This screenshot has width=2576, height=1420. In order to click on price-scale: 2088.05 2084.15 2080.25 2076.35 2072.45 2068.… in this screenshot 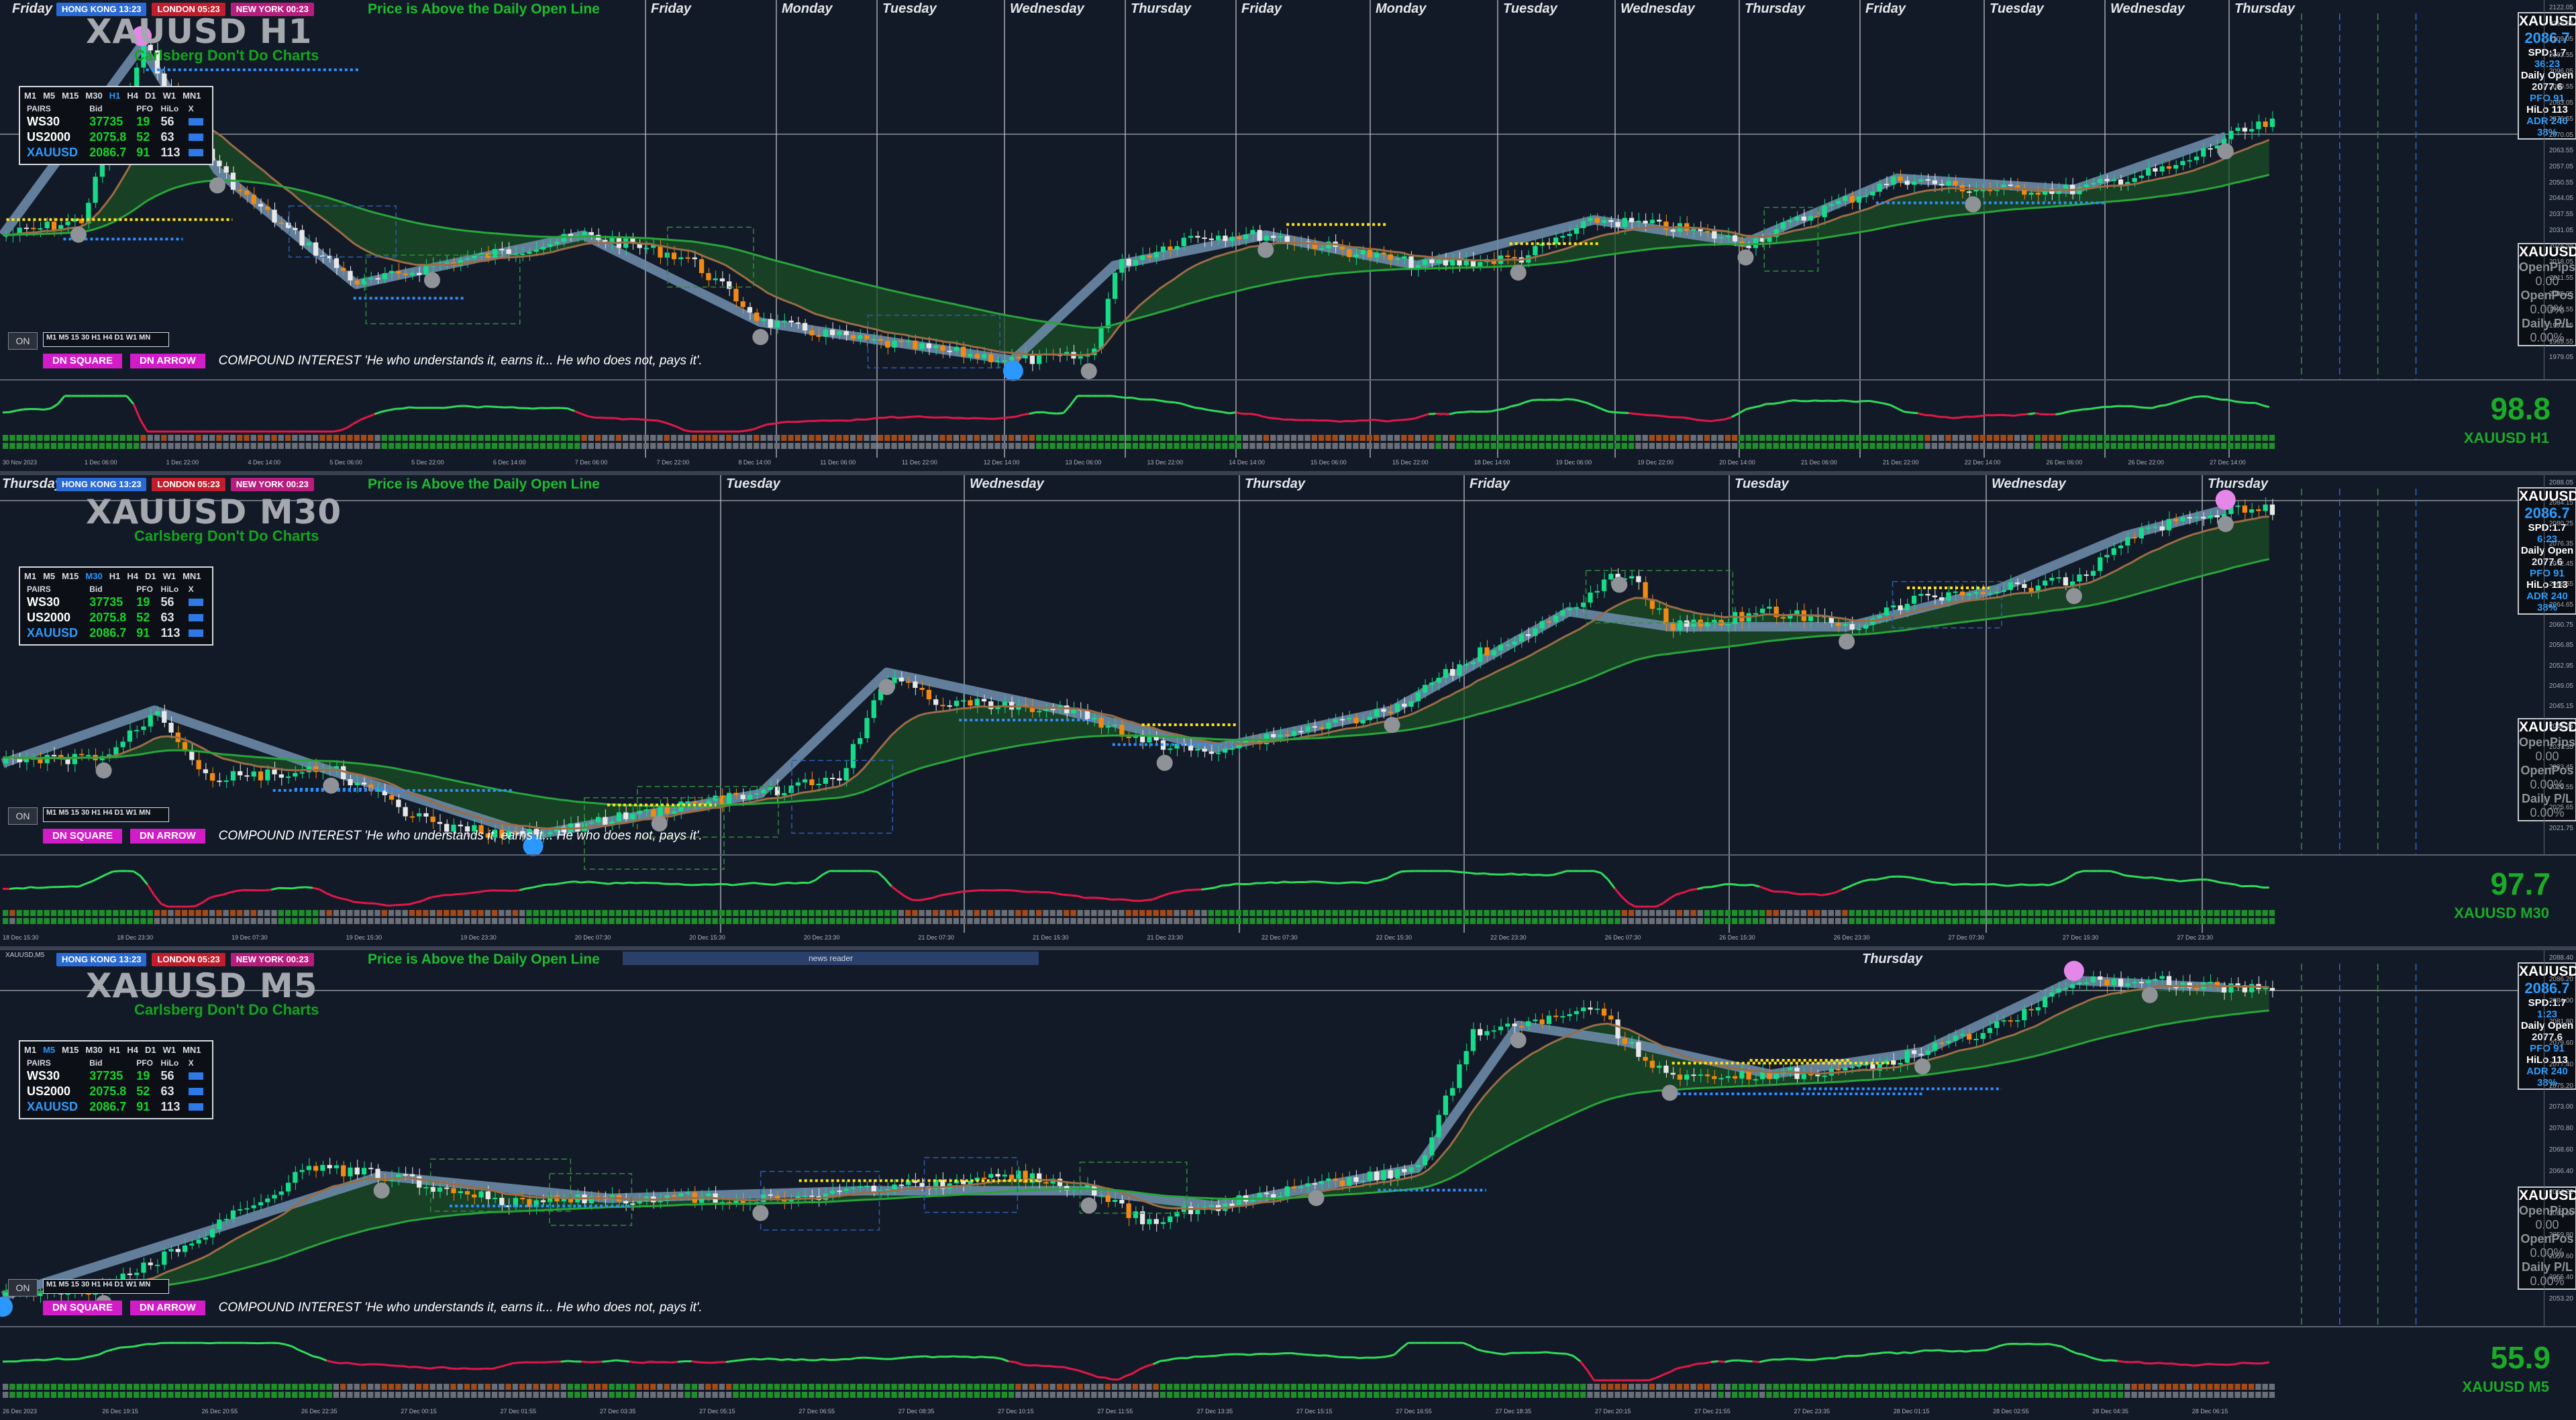, I will do `click(2560, 664)`.